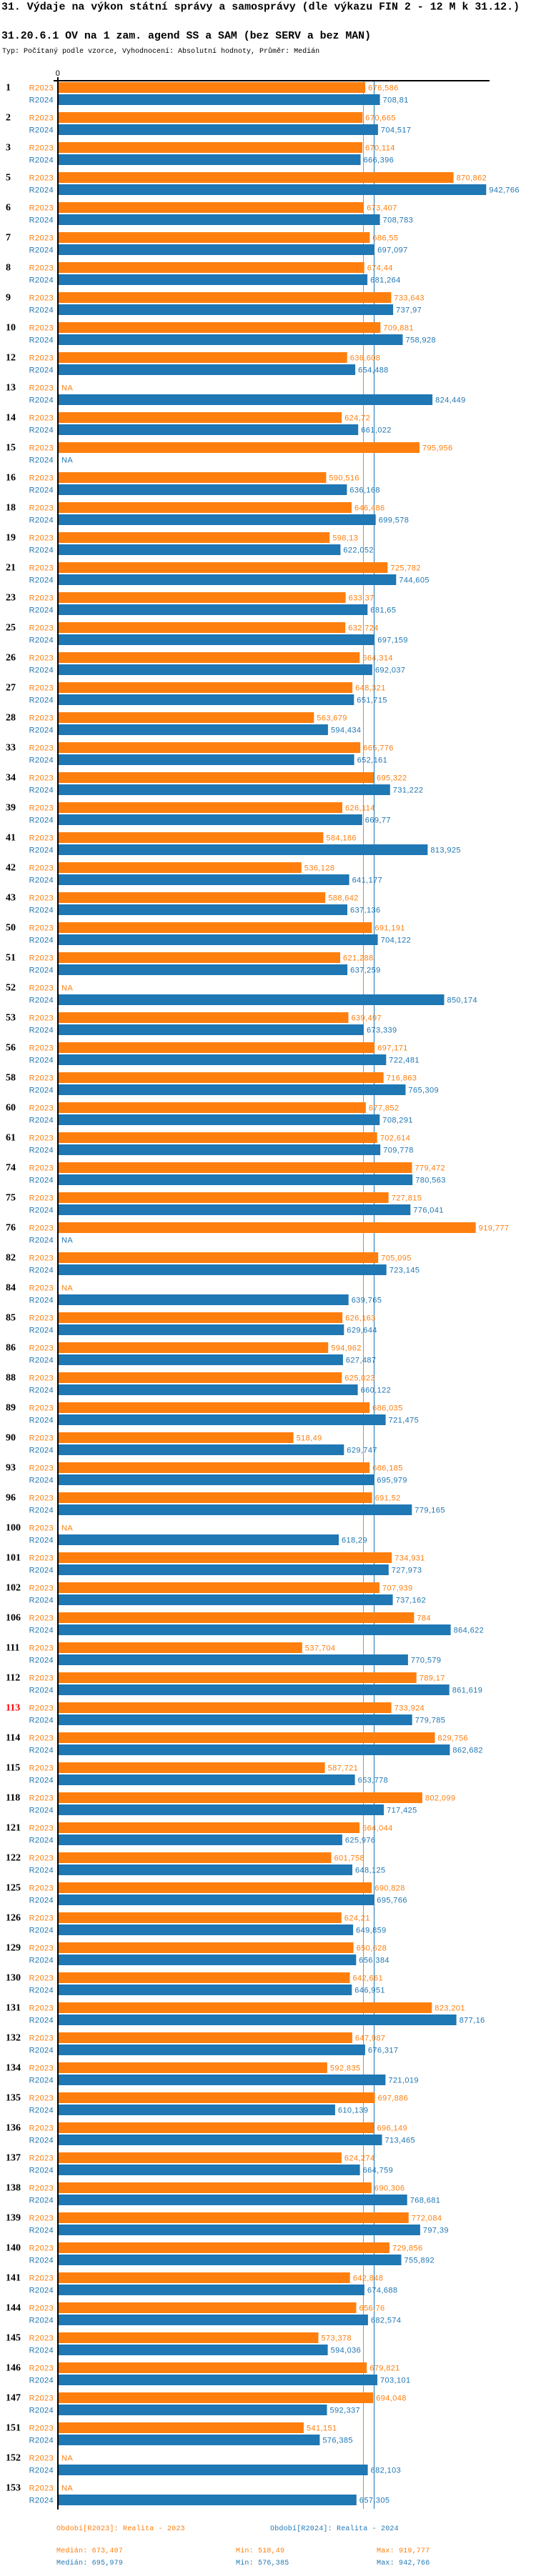 This screenshot has height=2576, width=536. I want to click on svg-text: 26, so click(11, 658).